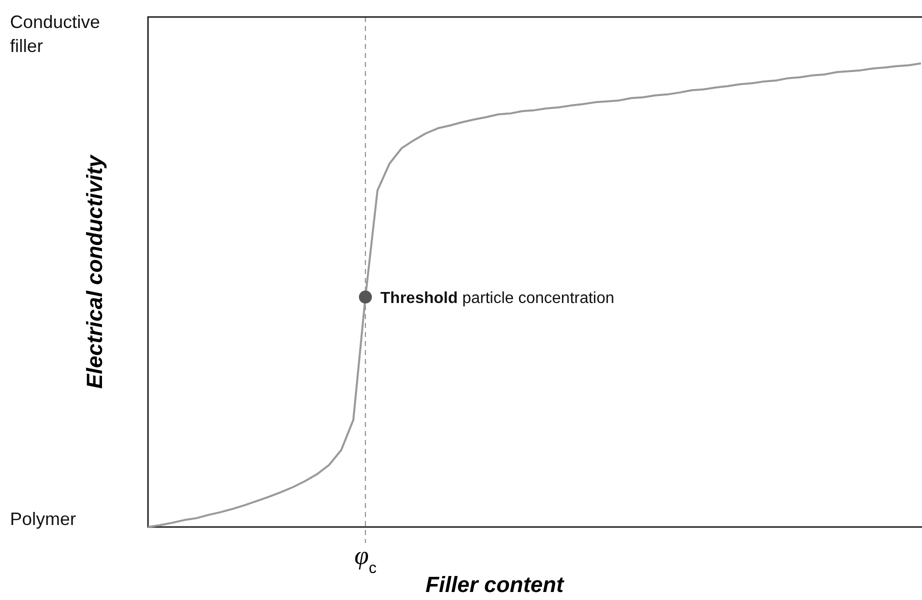 Image resolution: width=922 pixels, height=600 pixels. I want to click on text: Conductive filler, so click(55, 34).